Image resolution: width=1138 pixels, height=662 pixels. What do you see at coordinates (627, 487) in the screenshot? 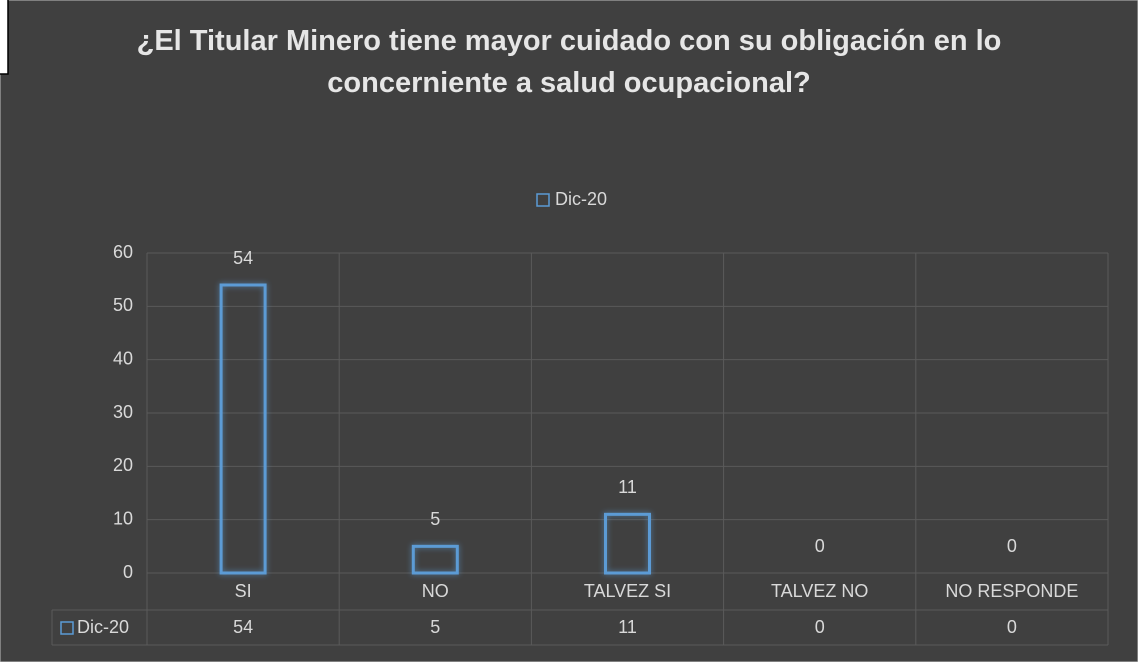
I see `data-label: 11` at bounding box center [627, 487].